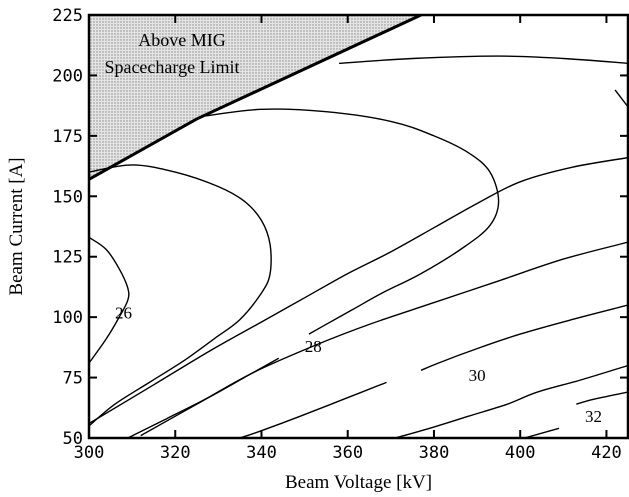 Image resolution: width=629 pixels, height=497 pixels. What do you see at coordinates (261, 453) in the screenshot?
I see `x-tick-label: 340` at bounding box center [261, 453].